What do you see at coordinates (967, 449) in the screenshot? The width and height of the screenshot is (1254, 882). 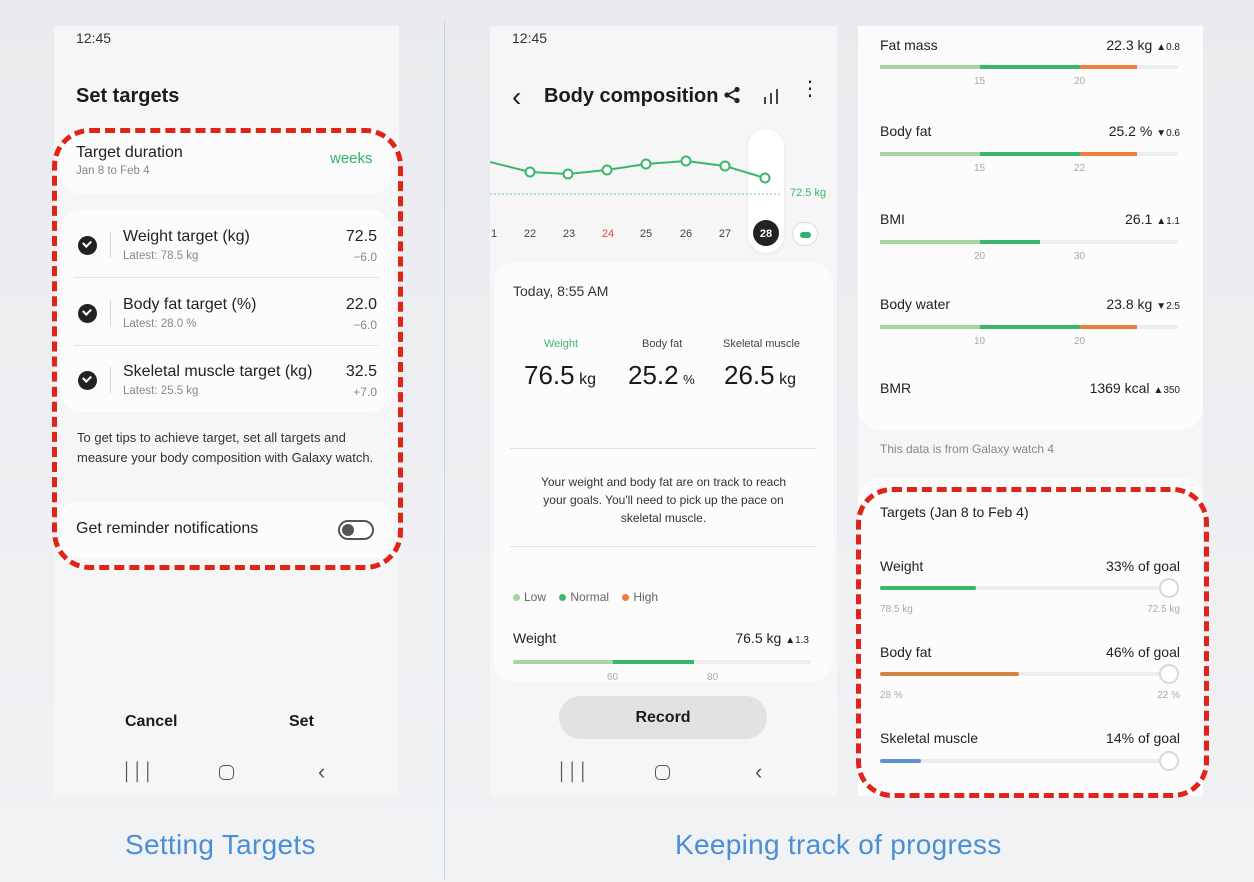 I see `data-source: This data is from Galaxy watch 4` at bounding box center [967, 449].